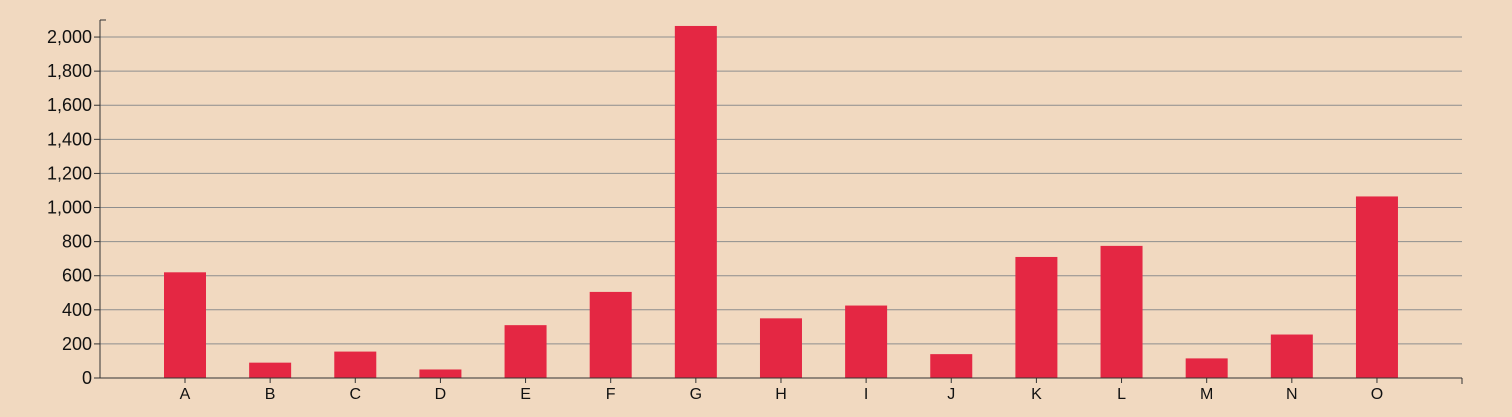  What do you see at coordinates (951, 366) in the screenshot?
I see `bar-J` at bounding box center [951, 366].